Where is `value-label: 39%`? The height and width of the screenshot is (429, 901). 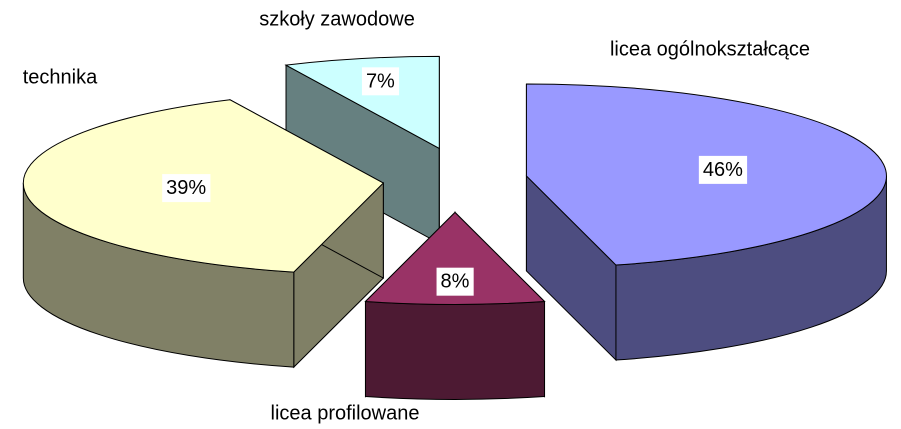
value-label: 39% is located at coordinates (186, 188).